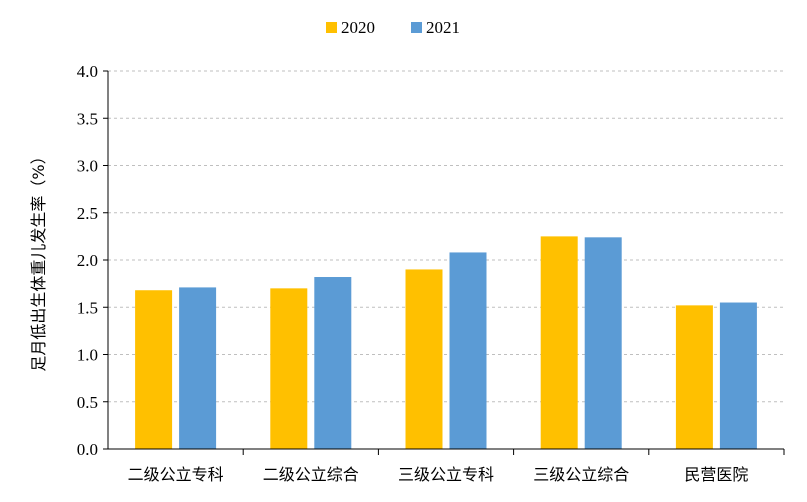  Describe the element at coordinates (331, 27) in the screenshot. I see `legend-swatch-2020` at that location.